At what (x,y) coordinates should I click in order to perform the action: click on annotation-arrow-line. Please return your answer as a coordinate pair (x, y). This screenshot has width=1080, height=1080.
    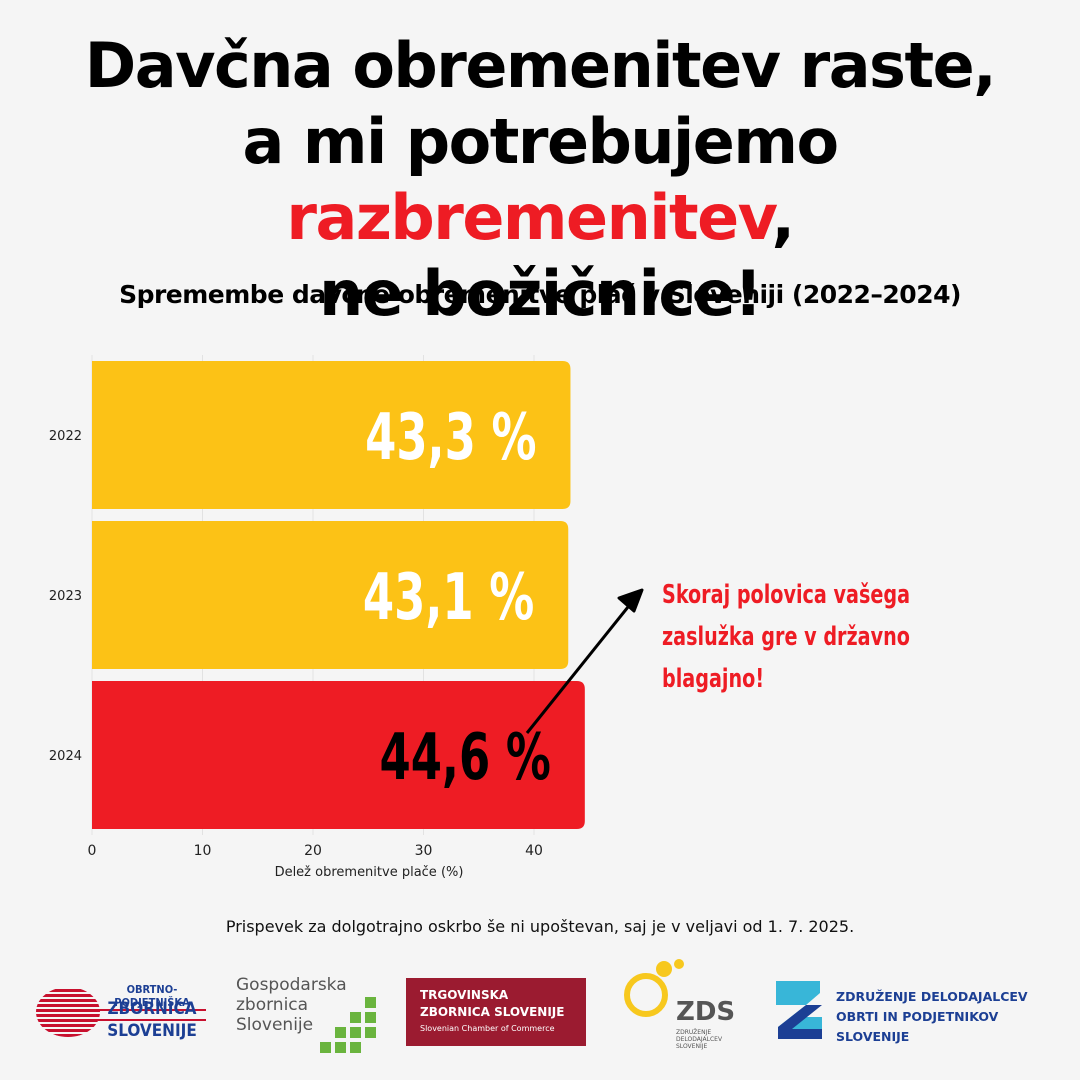
    Looking at the image, I should click on (579, 667).